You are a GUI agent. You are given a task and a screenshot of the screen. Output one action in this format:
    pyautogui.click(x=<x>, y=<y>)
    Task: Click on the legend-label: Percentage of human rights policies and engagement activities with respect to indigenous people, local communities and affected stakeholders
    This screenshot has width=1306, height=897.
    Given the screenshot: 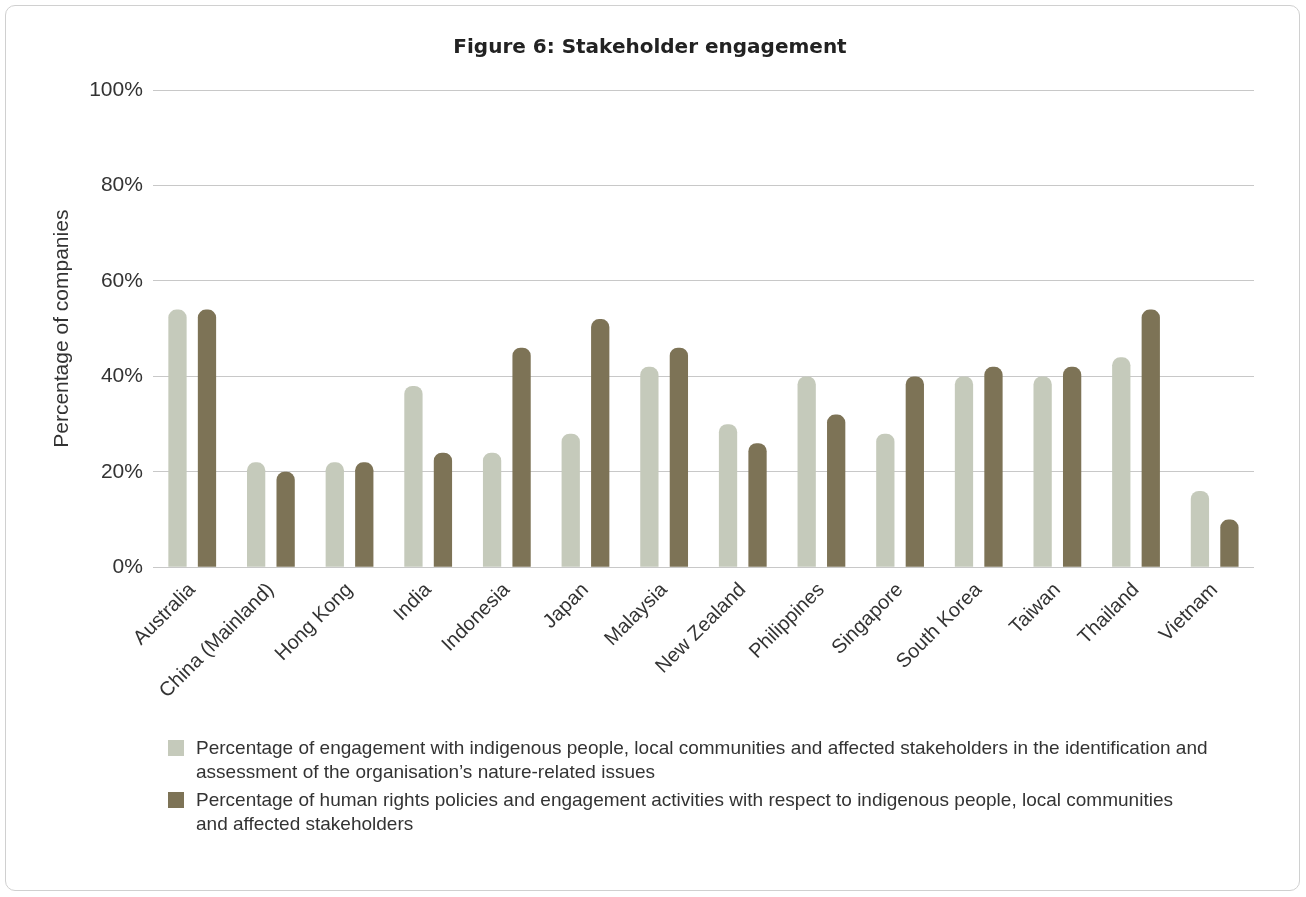 What is the action you would take?
    pyautogui.click(x=685, y=812)
    